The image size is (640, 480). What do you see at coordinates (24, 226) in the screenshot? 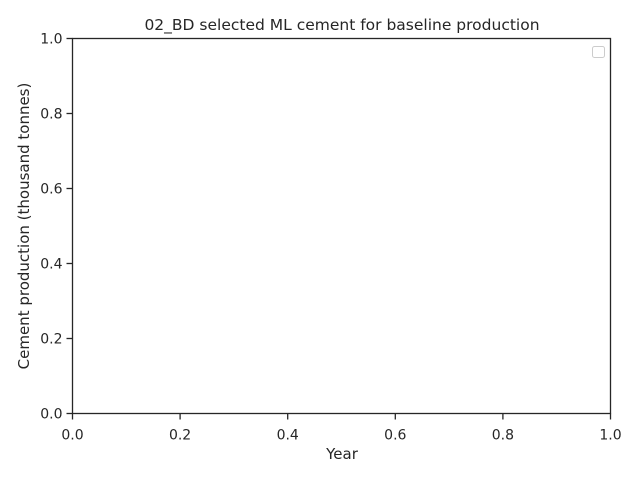
I see `y-axis-label: Cement production (thousand tonnes)` at bounding box center [24, 226].